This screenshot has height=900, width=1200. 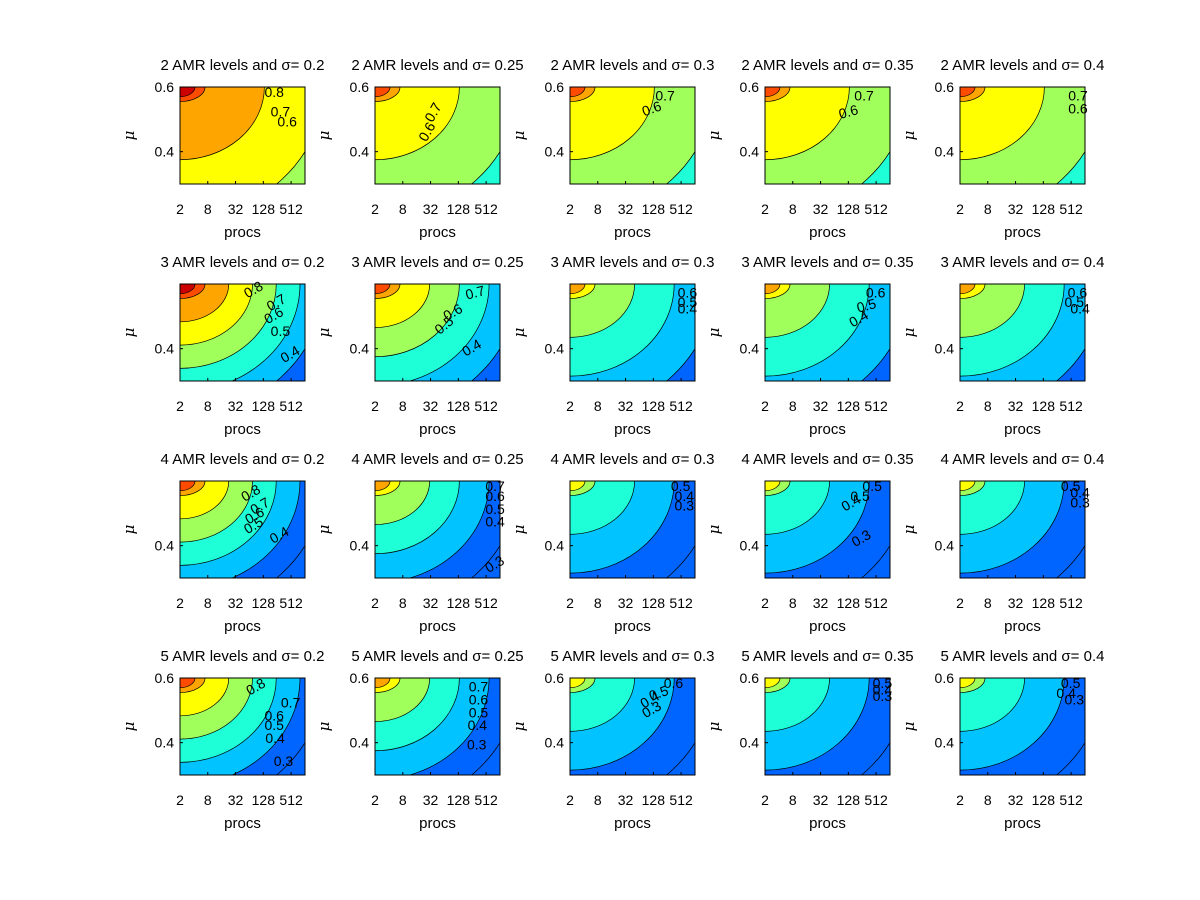 What do you see at coordinates (633, 262) in the screenshot?
I see `panel-title: 3 AMR levels and σ= 0.3` at bounding box center [633, 262].